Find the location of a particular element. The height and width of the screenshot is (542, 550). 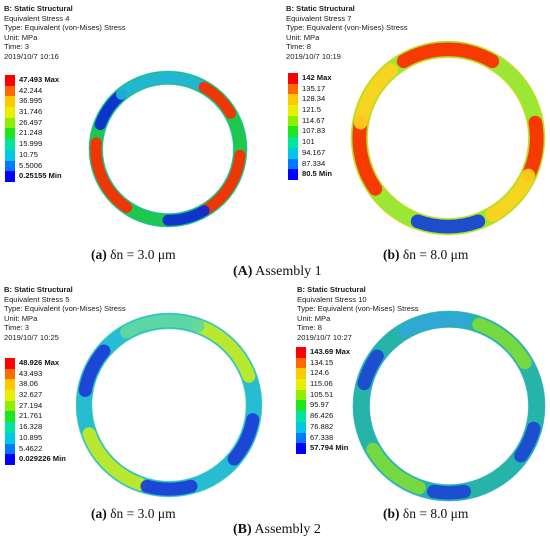

legend-label: 87.334 is located at coordinates (314, 163).